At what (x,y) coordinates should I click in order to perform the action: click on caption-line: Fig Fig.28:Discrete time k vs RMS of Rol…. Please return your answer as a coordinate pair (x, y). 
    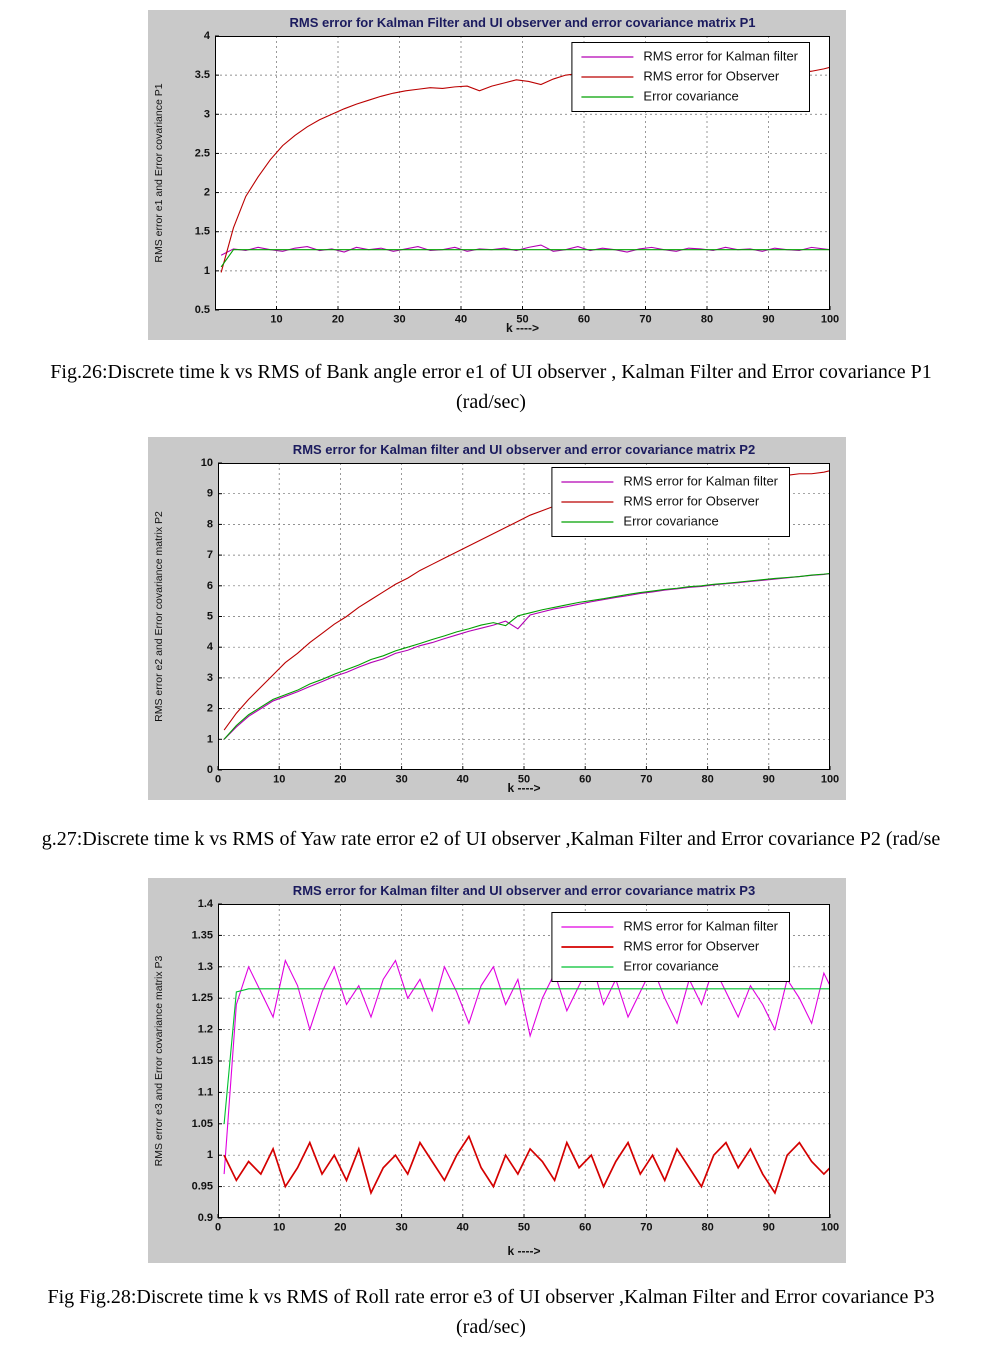
    Looking at the image, I should click on (491, 1297).